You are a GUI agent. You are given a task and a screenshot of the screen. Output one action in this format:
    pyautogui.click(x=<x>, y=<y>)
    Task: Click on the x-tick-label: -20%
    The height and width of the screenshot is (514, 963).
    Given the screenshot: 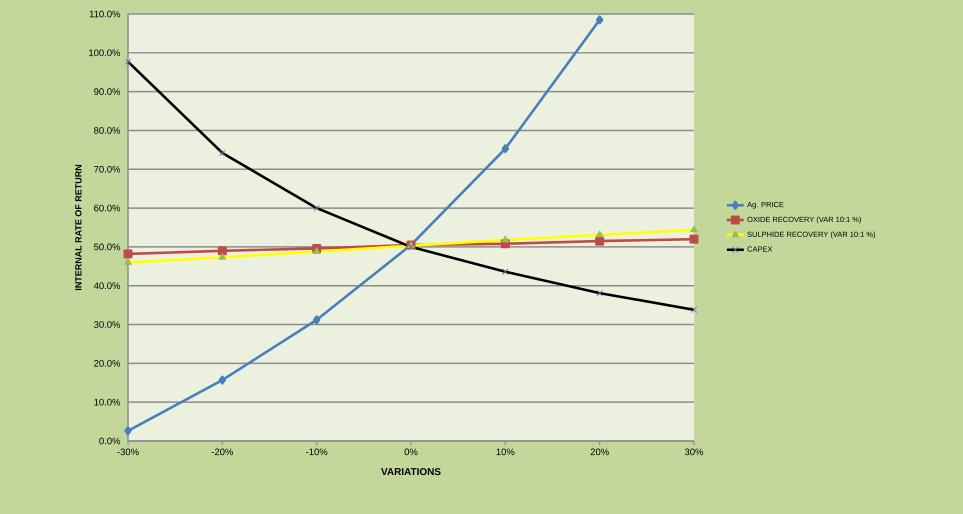 What is the action you would take?
    pyautogui.click(x=223, y=452)
    